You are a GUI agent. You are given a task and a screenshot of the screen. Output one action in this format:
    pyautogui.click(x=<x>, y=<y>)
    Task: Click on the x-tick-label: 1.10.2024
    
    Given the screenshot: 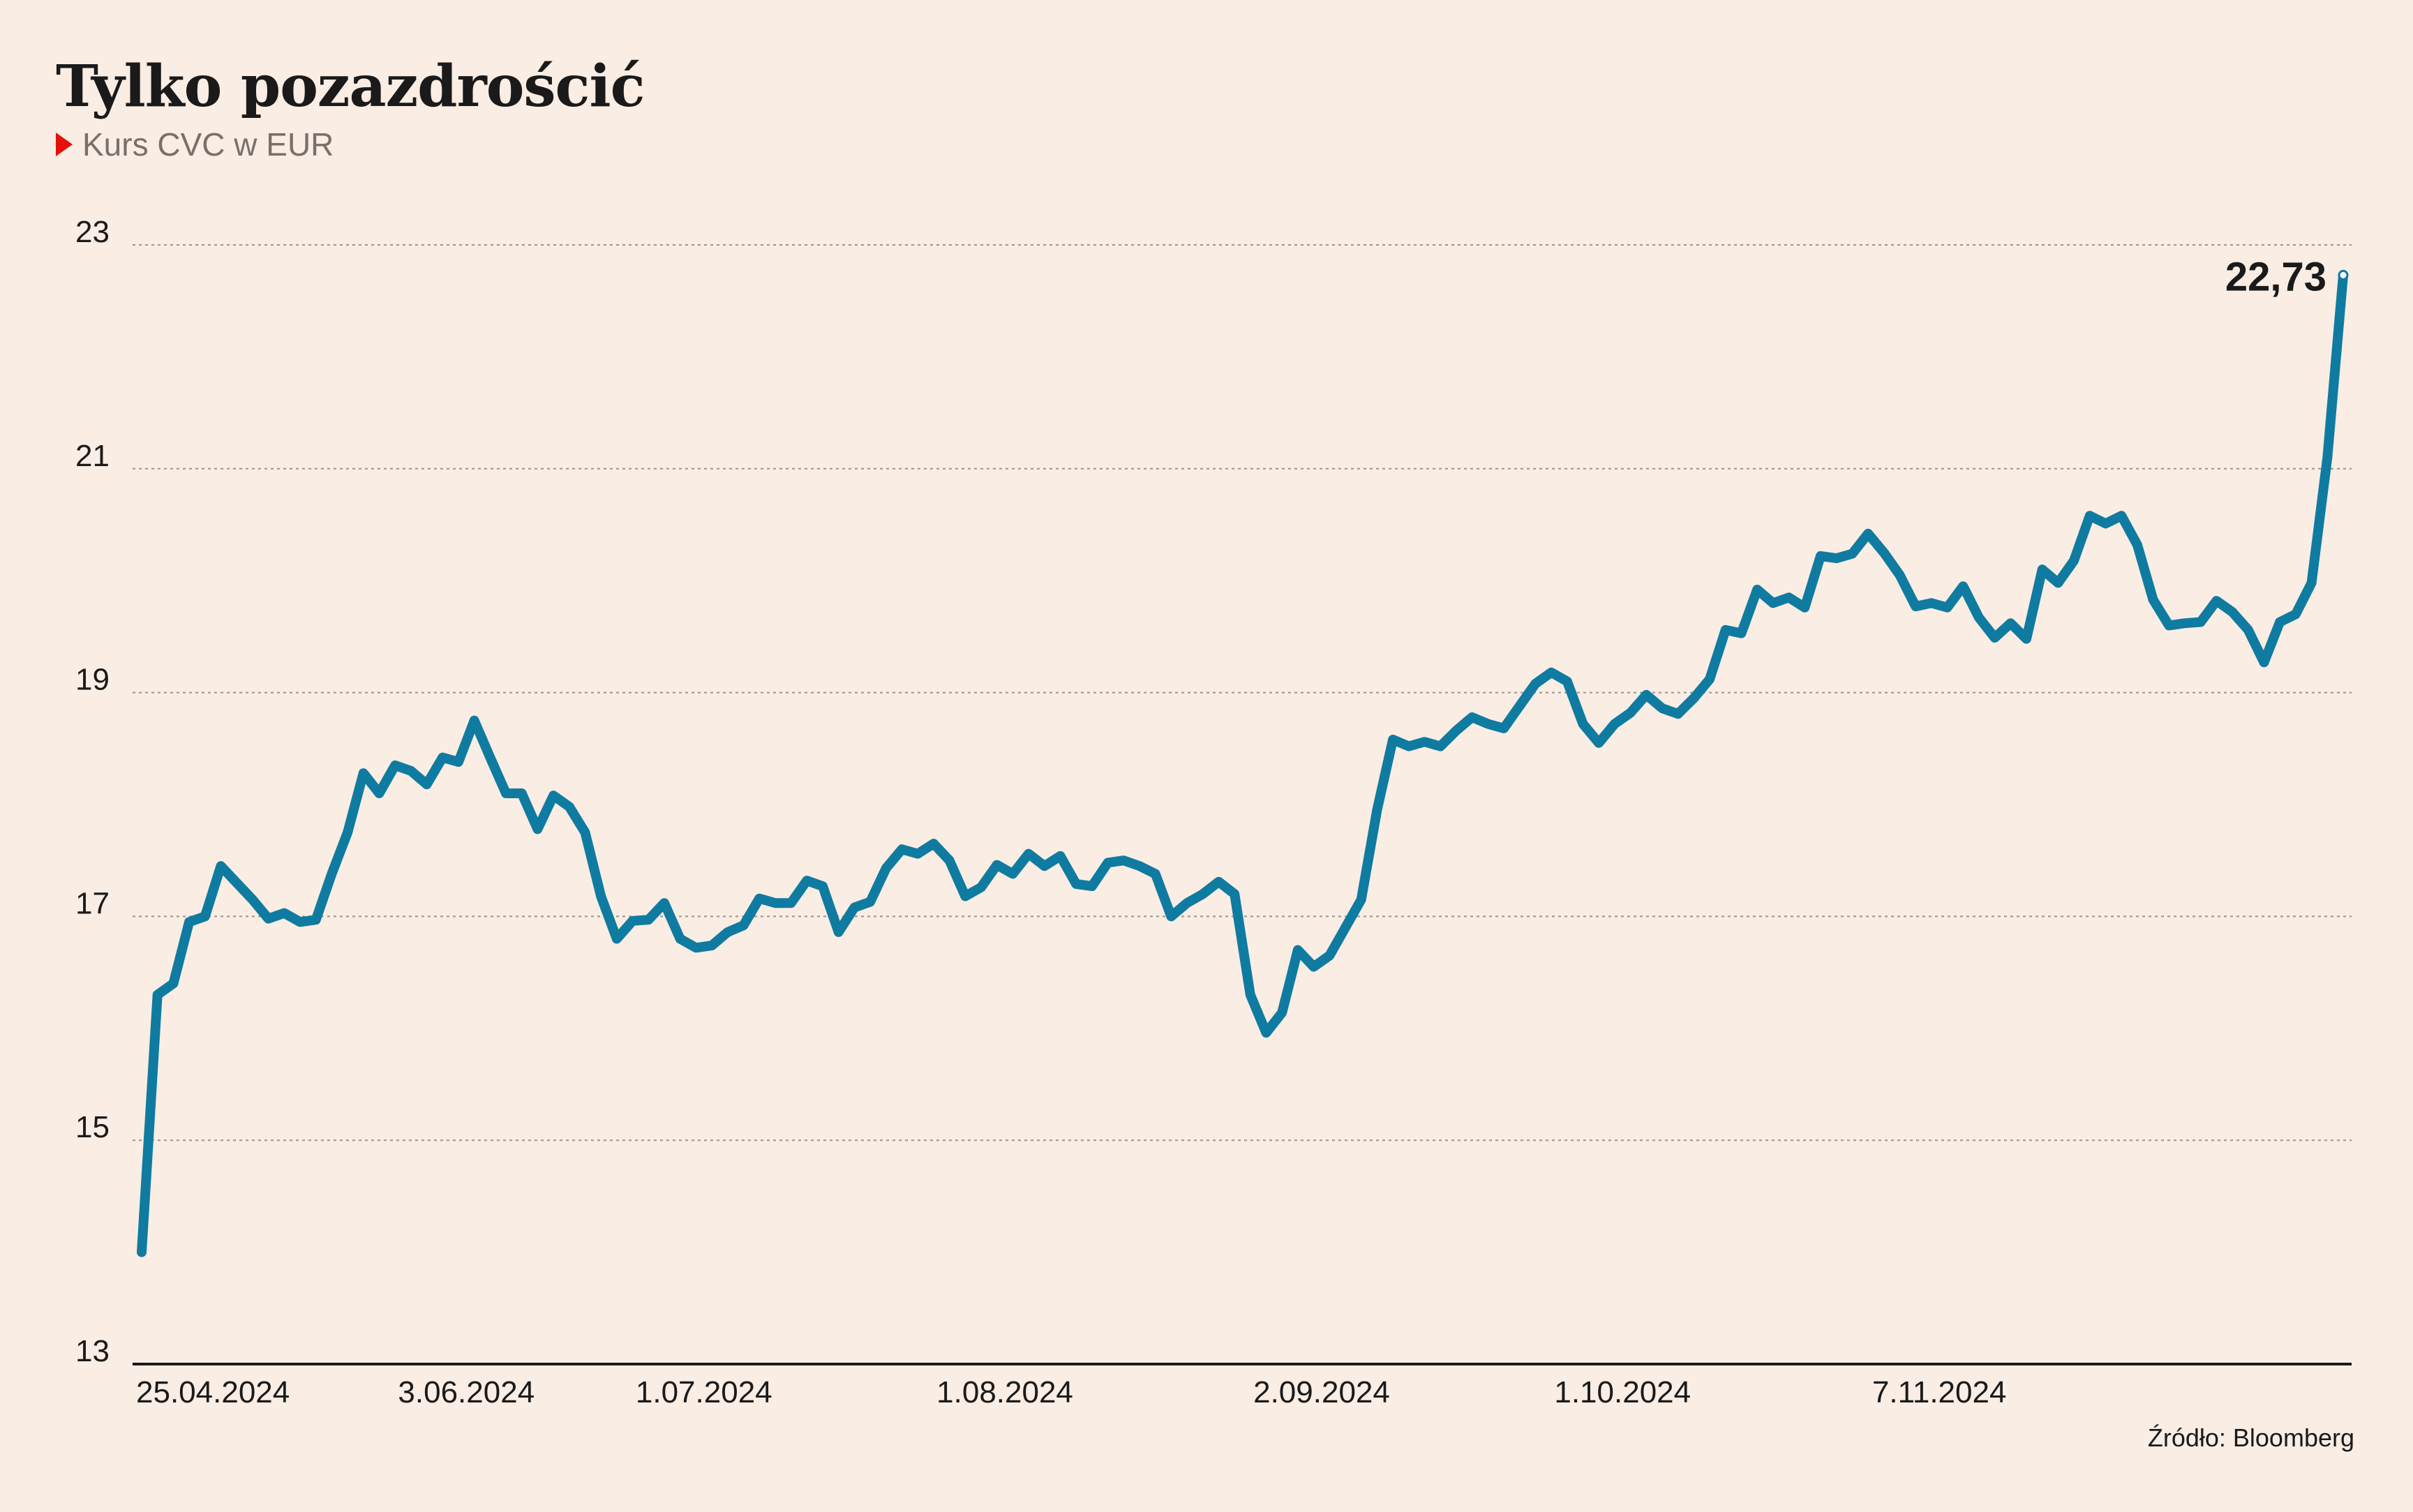 What is the action you would take?
    pyautogui.click(x=1622, y=1392)
    